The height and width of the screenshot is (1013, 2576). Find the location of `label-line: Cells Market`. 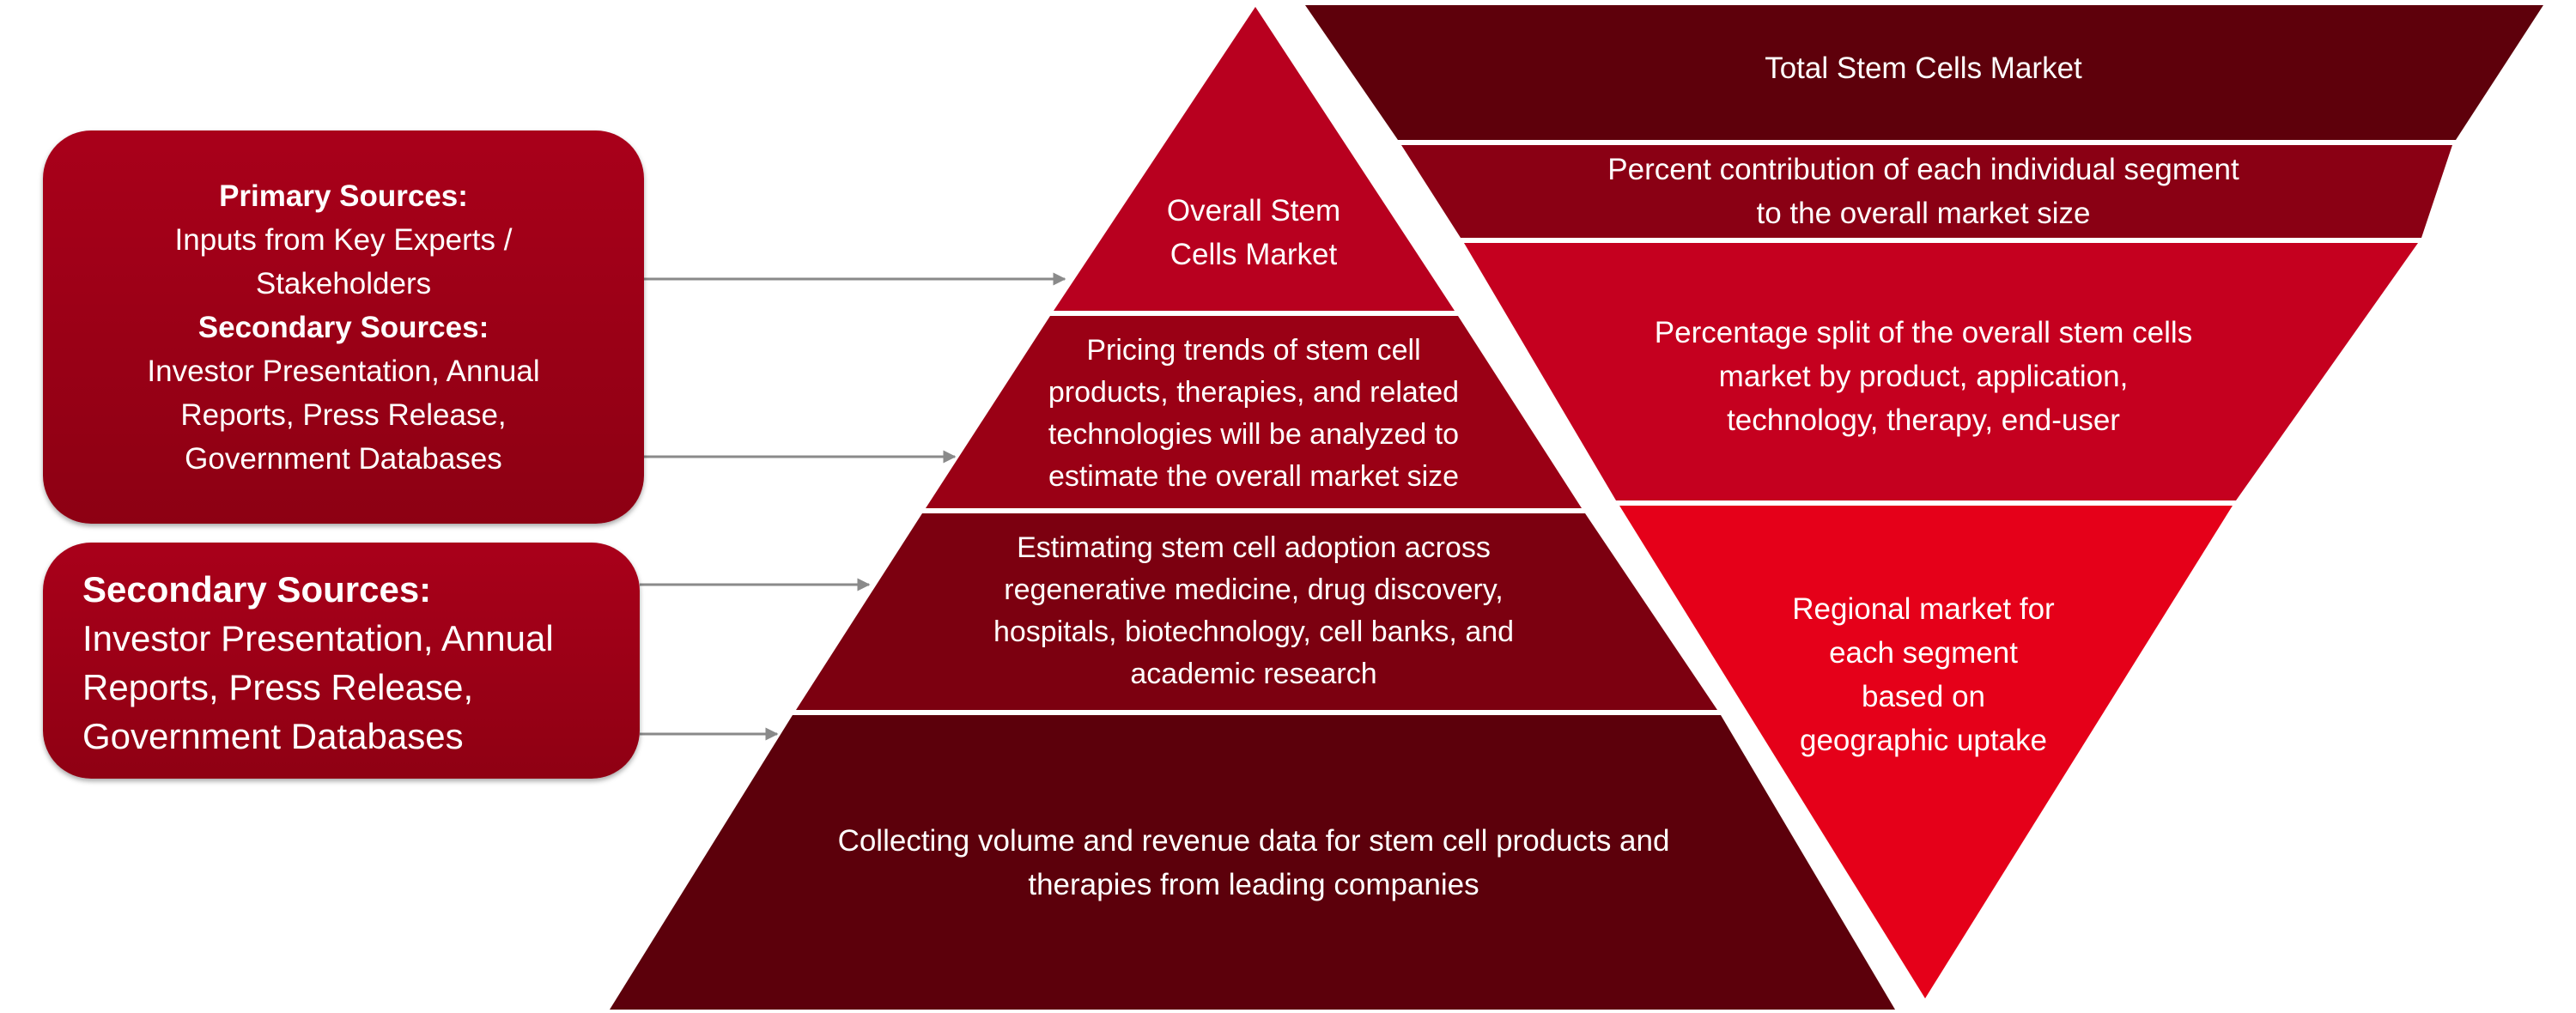

label-line: Cells Market is located at coordinates (1254, 254).